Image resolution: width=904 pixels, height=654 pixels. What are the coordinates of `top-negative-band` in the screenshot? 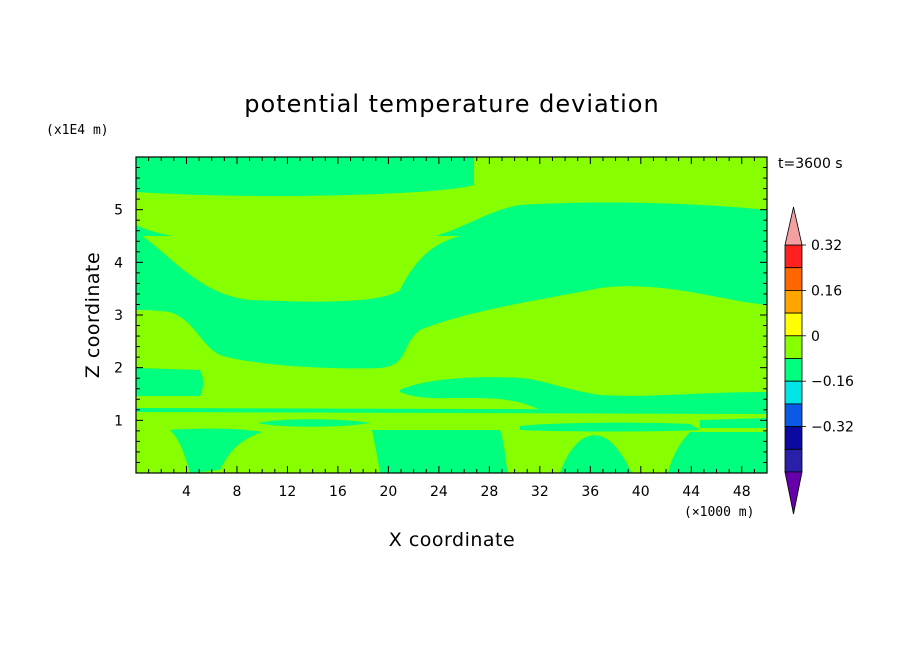 It's located at (305, 176).